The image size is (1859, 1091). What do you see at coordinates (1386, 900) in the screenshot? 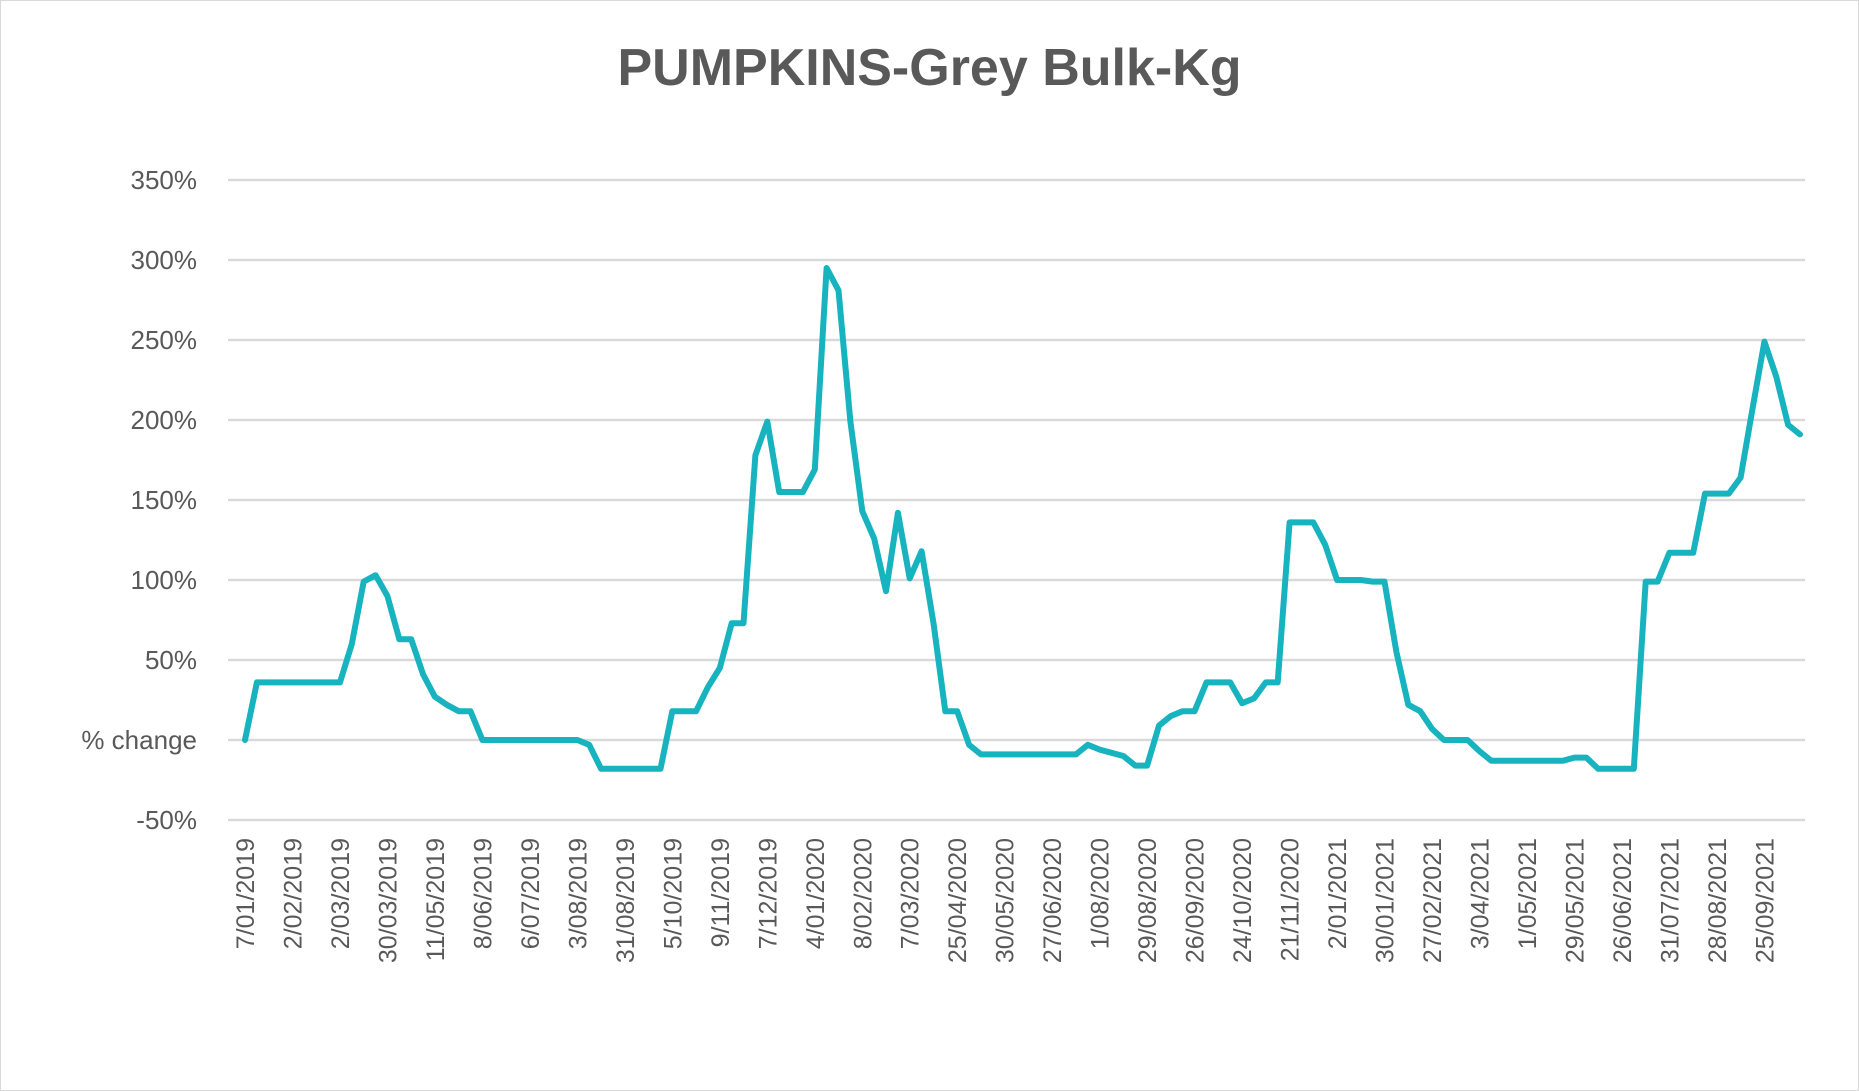
I see `x-tick-label: 30/01/2021` at bounding box center [1386, 900].